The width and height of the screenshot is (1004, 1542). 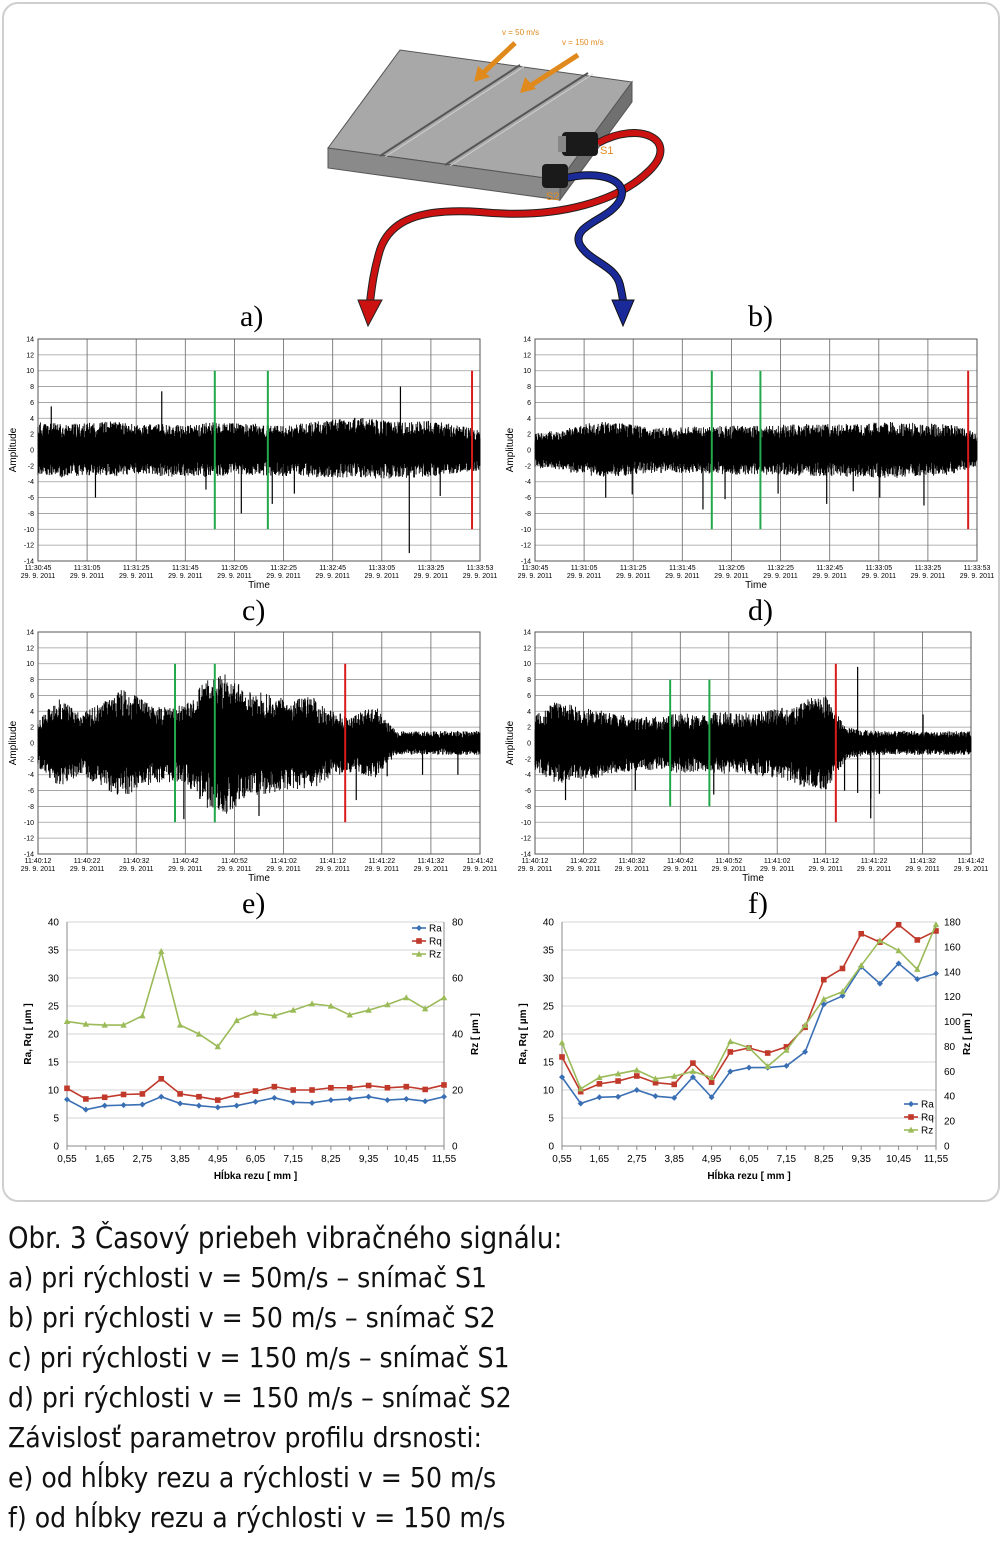 I want to click on y-tick-label: 20, so click(x=549, y=1035).